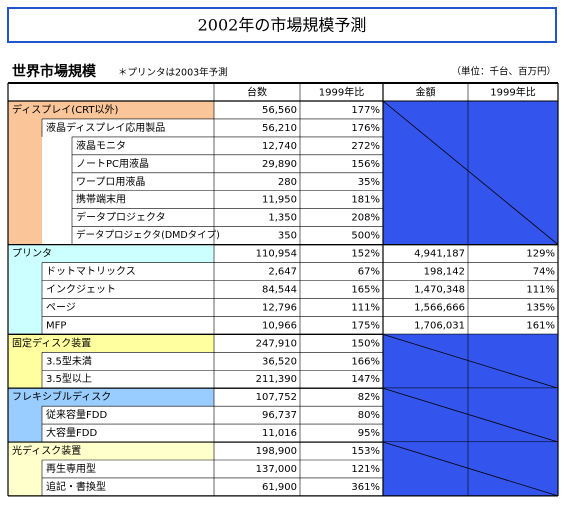 The image size is (564, 505). Describe the element at coordinates (279, 164) in the screenshot. I see `cell-value: 29,890` at that location.